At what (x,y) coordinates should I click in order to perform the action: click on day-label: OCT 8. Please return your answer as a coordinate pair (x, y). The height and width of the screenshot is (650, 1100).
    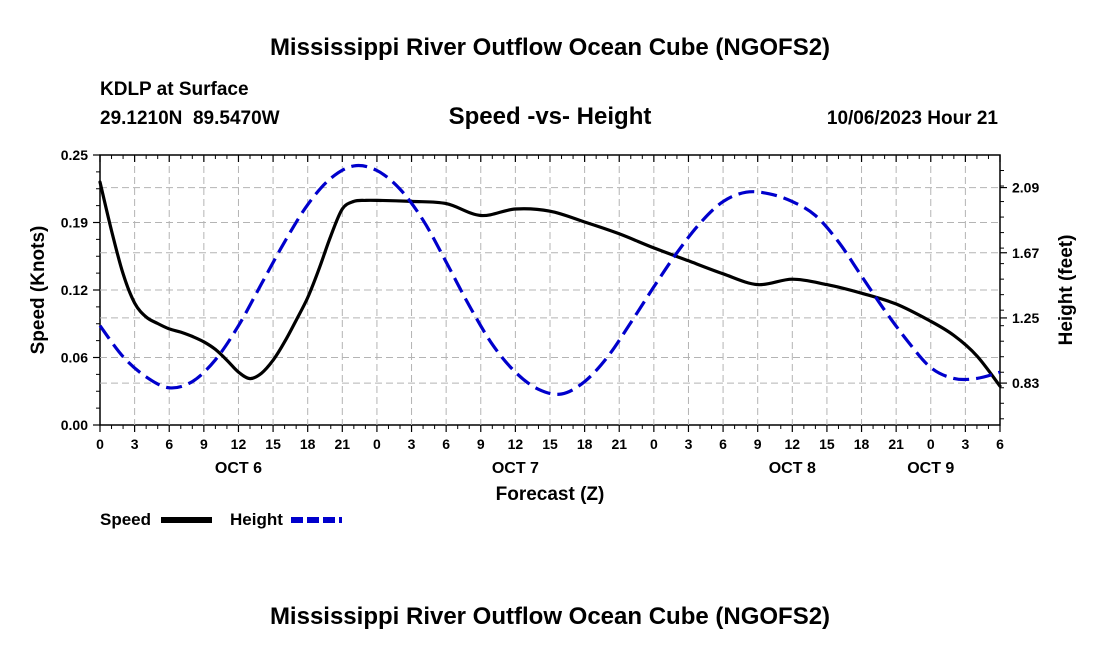
    Looking at the image, I should click on (792, 468).